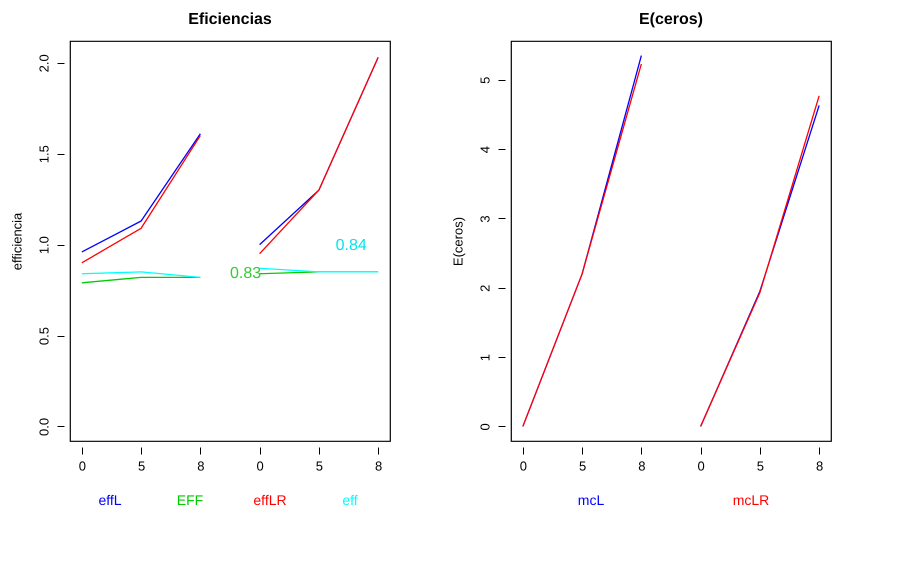 The width and height of the screenshot is (904, 579). What do you see at coordinates (110, 500) in the screenshot?
I see `text: effL` at bounding box center [110, 500].